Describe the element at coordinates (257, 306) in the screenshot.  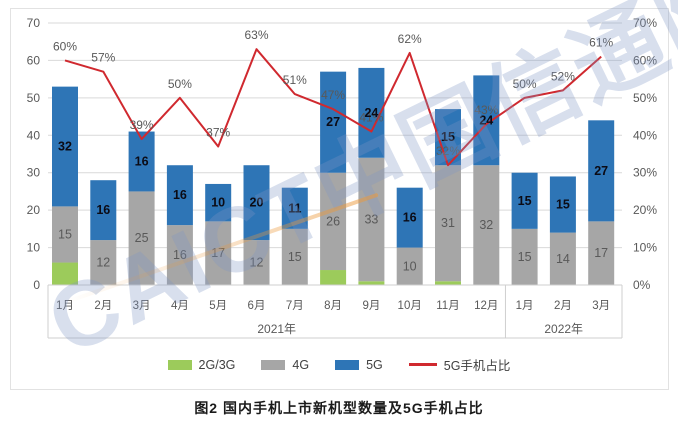
I see `category-label: 6月` at that location.